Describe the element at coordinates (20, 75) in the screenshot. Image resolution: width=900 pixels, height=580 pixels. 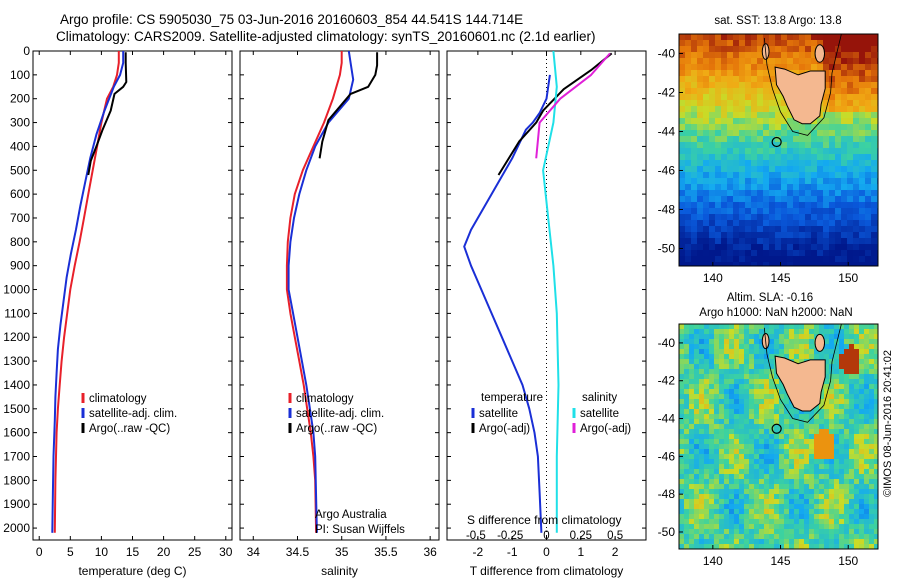
I see `y-tick-label: 100` at that location.